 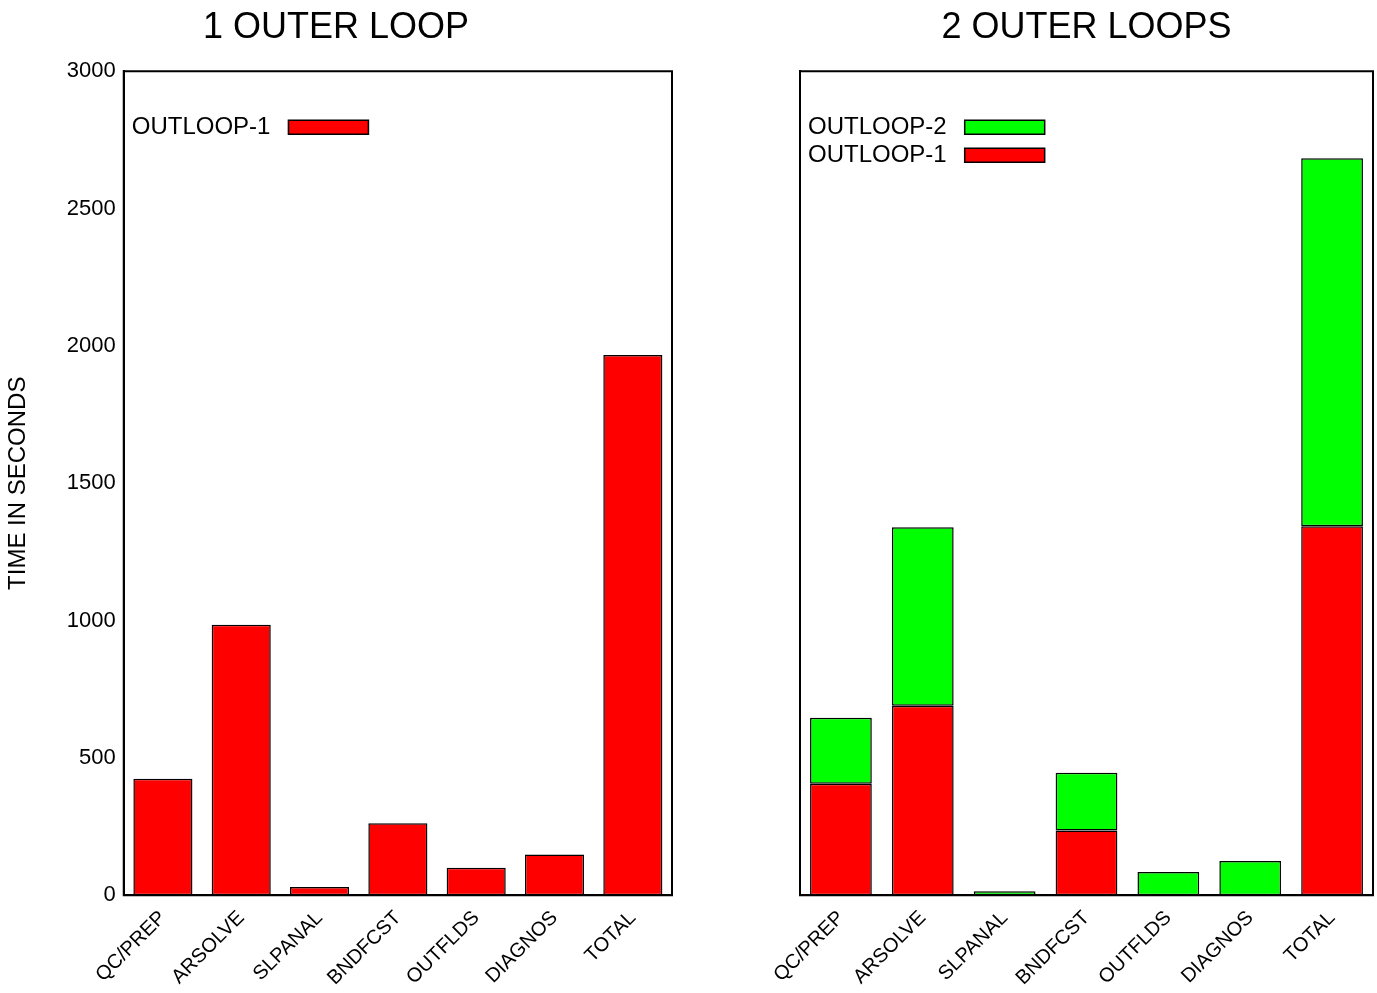 I want to click on y-tick-label: 1000, so click(x=91, y=619).